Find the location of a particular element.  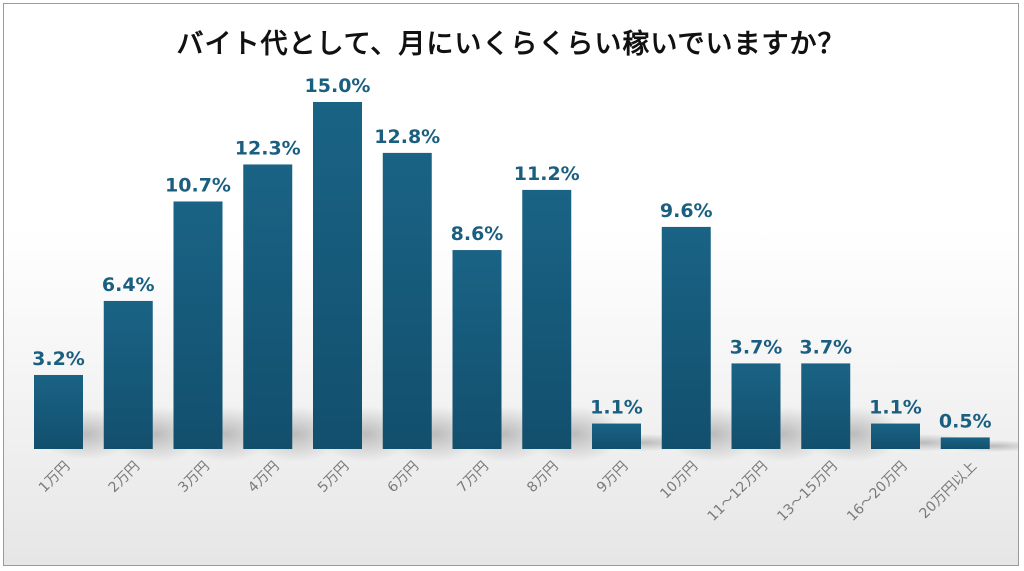

x-tick-label: 6万円 is located at coordinates (403, 477).